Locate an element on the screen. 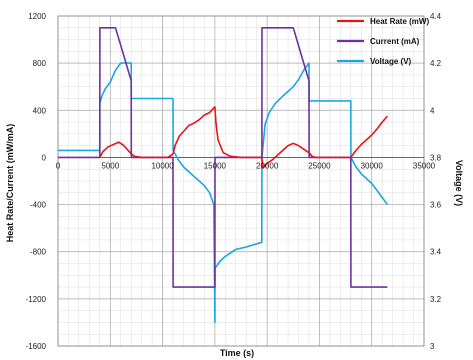 This screenshot has width=473, height=360. y2-tick-label: 3.8 is located at coordinates (436, 157).